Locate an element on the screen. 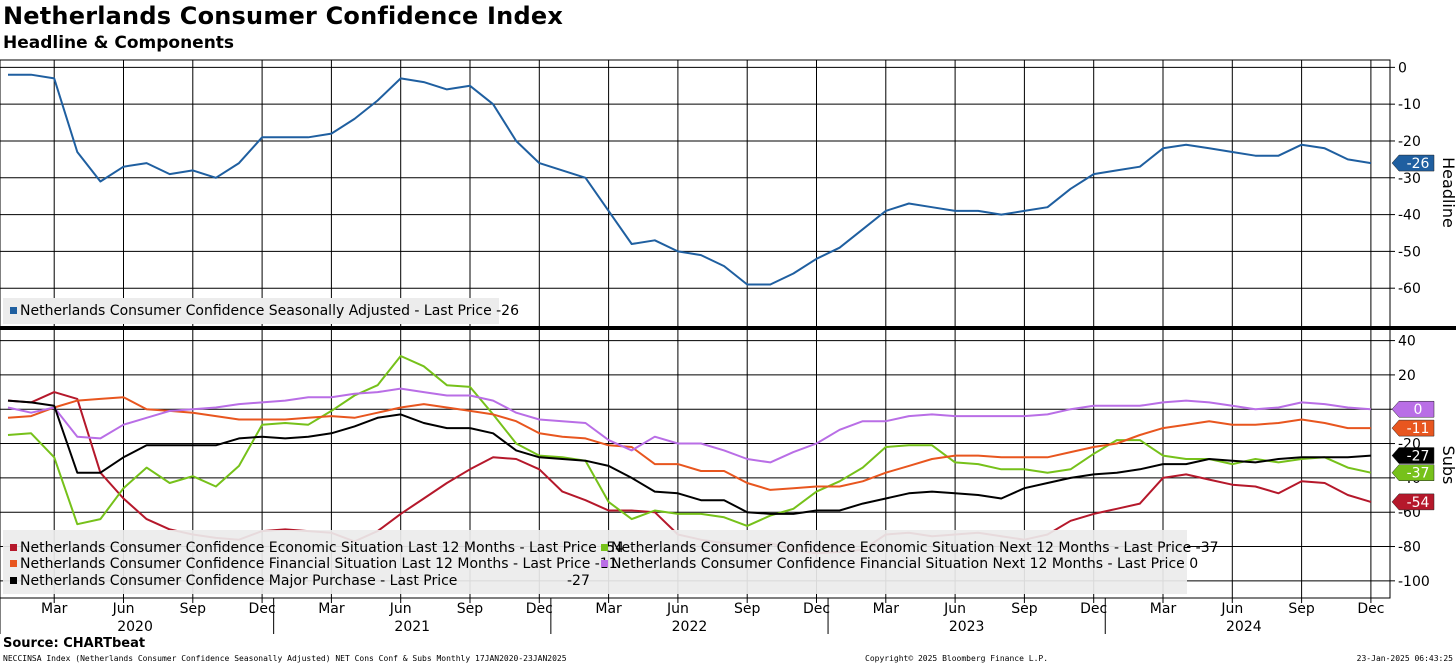  y-tick-label: -60 is located at coordinates (1409, 289).